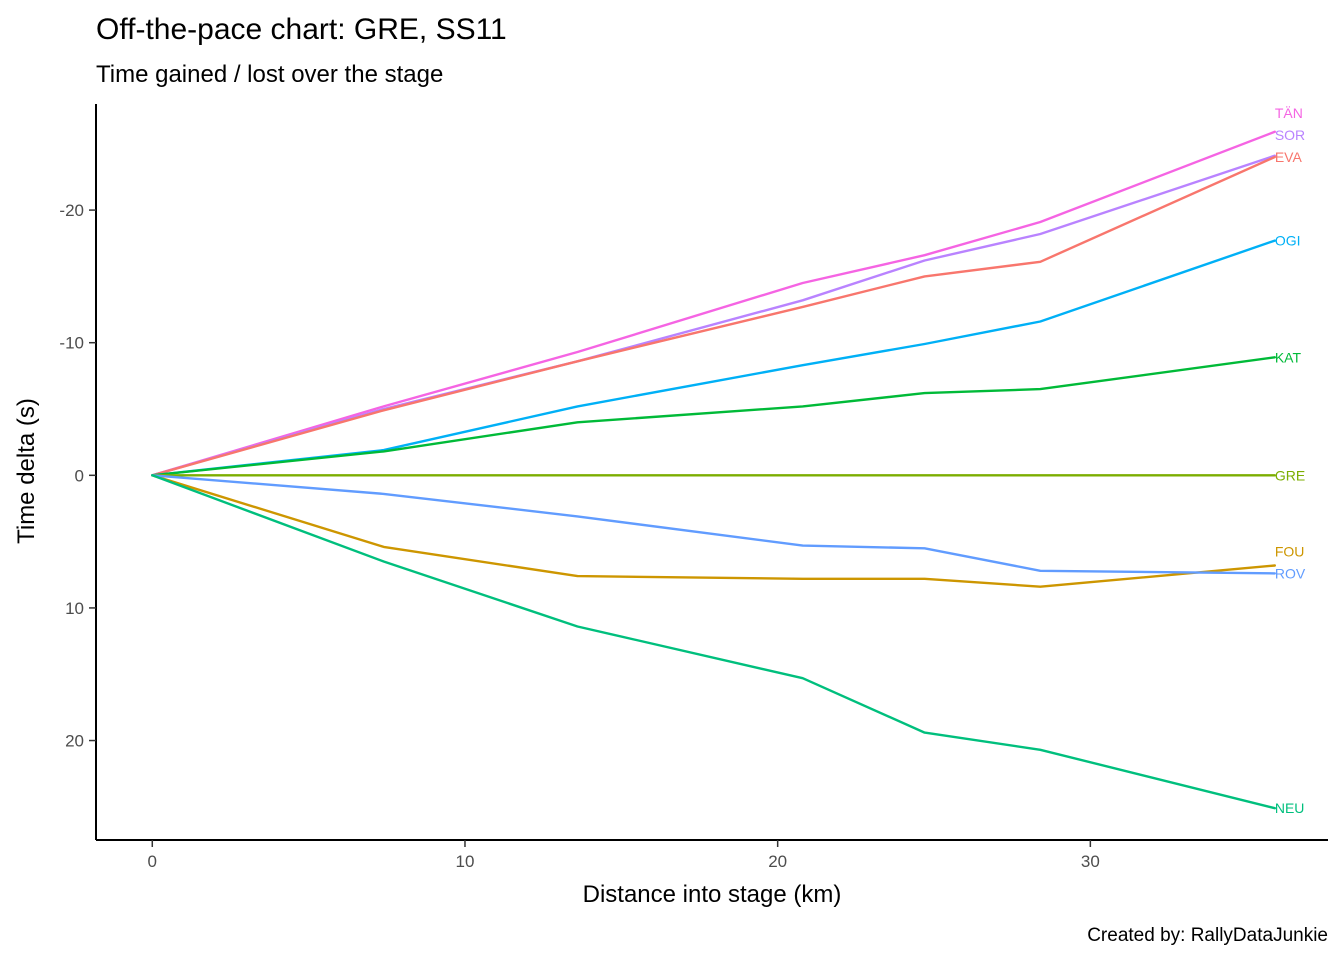  Describe the element at coordinates (301, 29) in the screenshot. I see `chart-title: Off-the-pace chart: GRE, SS11` at that location.